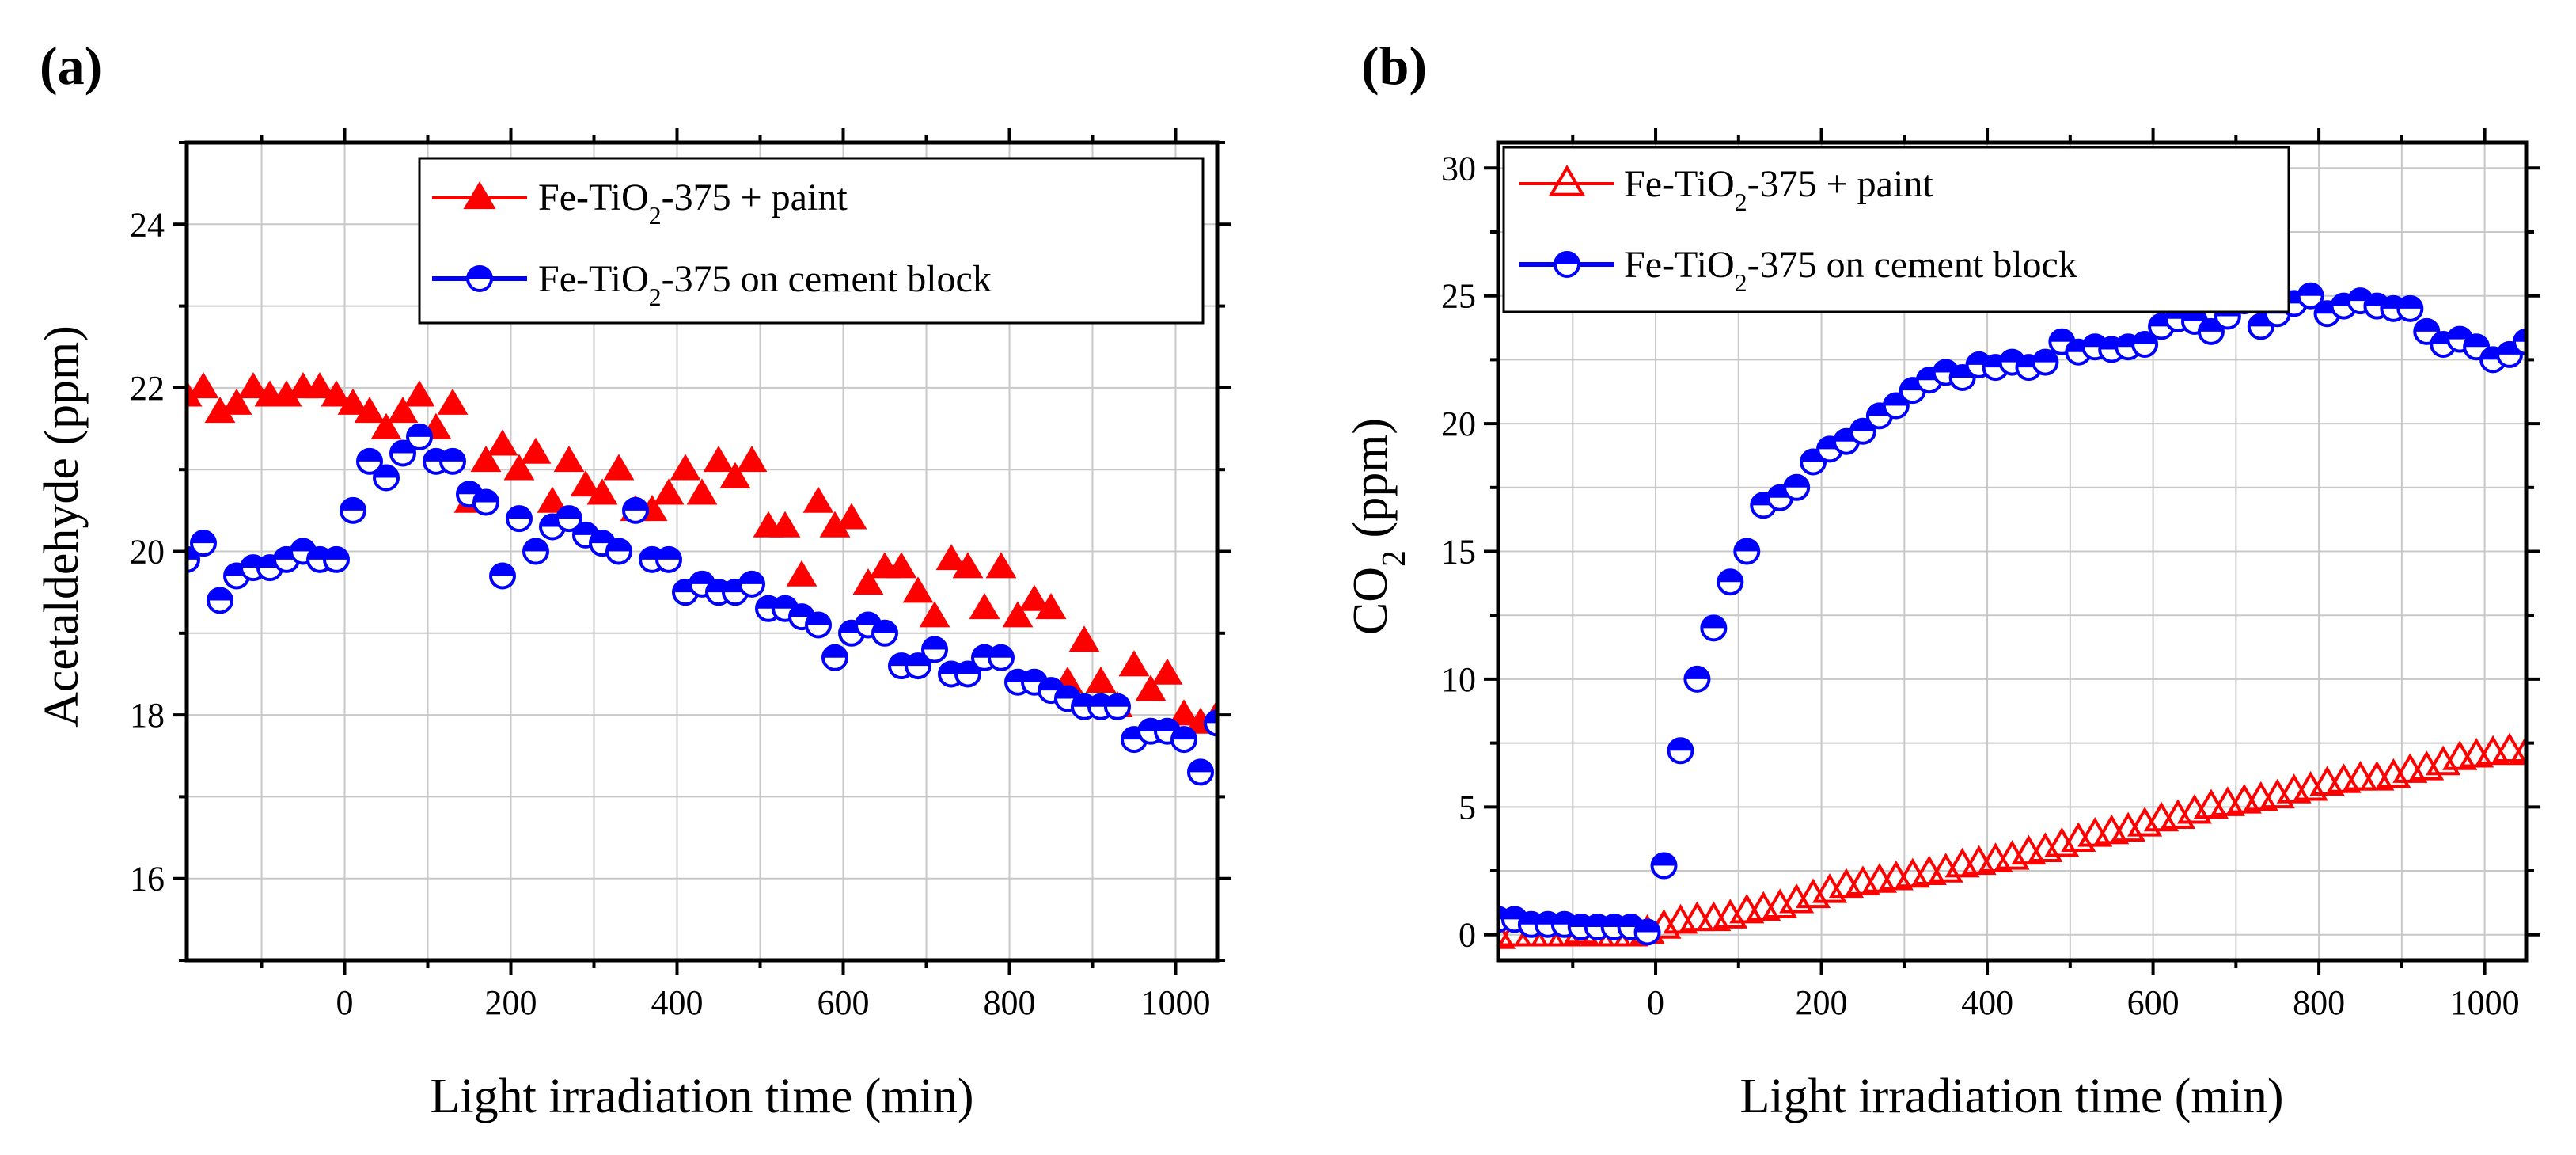  I want to click on y-axis-title-a: Acetaldehyde (ppm), so click(62, 526).